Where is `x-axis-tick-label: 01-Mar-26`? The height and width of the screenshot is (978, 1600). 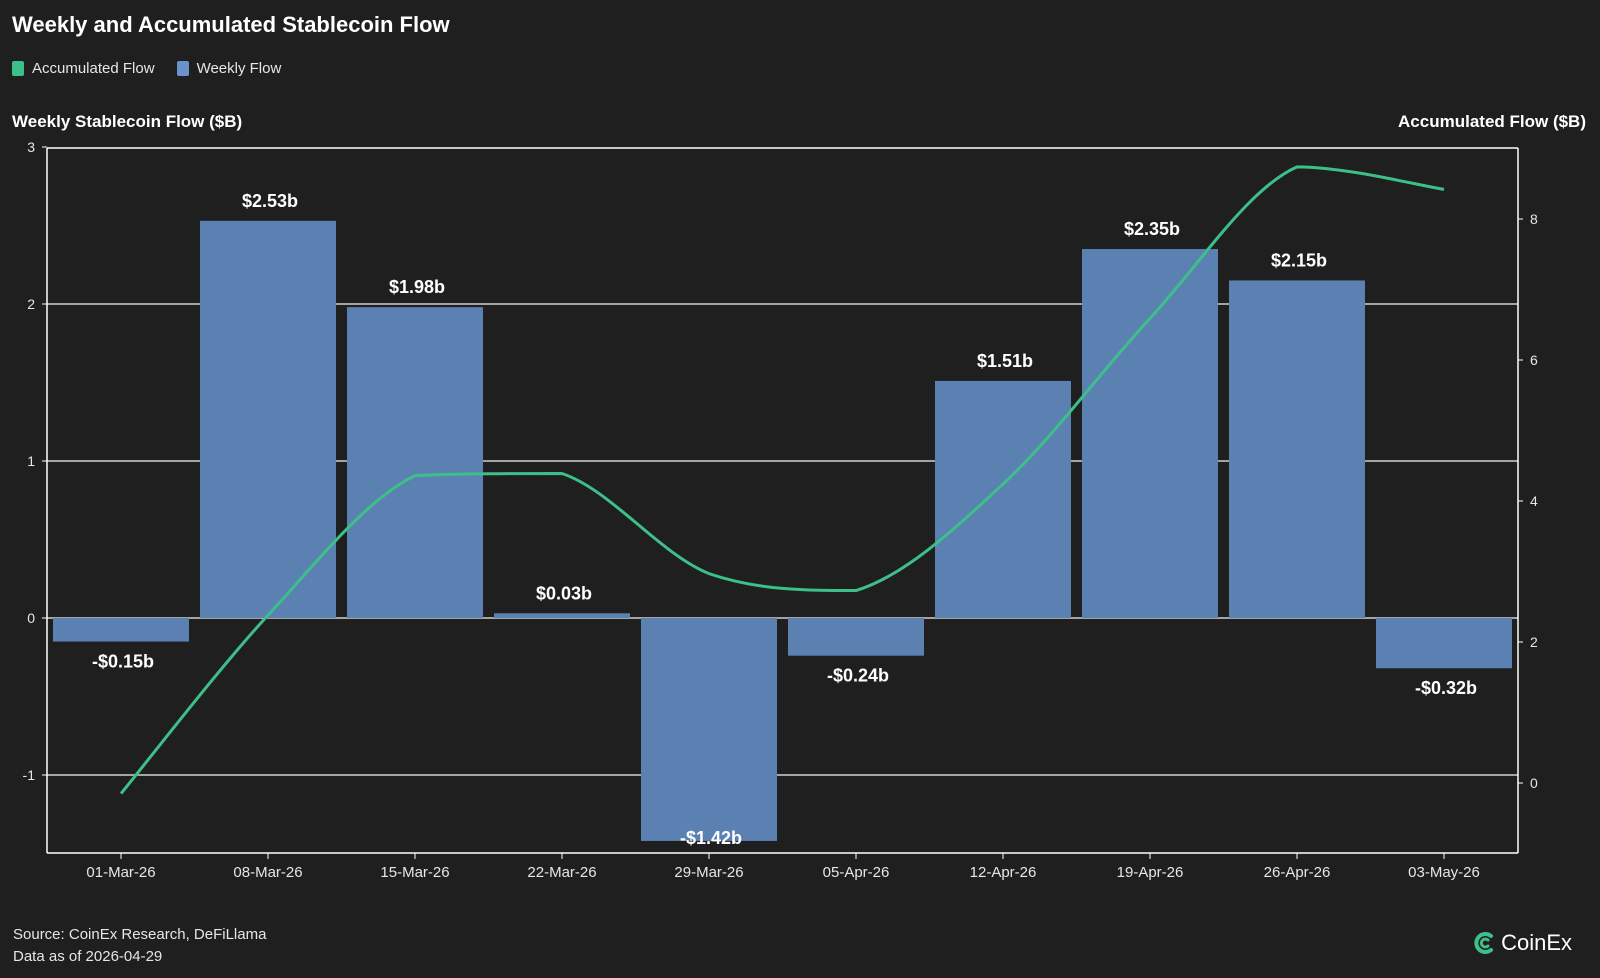 x-axis-tick-label: 01-Mar-26 is located at coordinates (120, 872).